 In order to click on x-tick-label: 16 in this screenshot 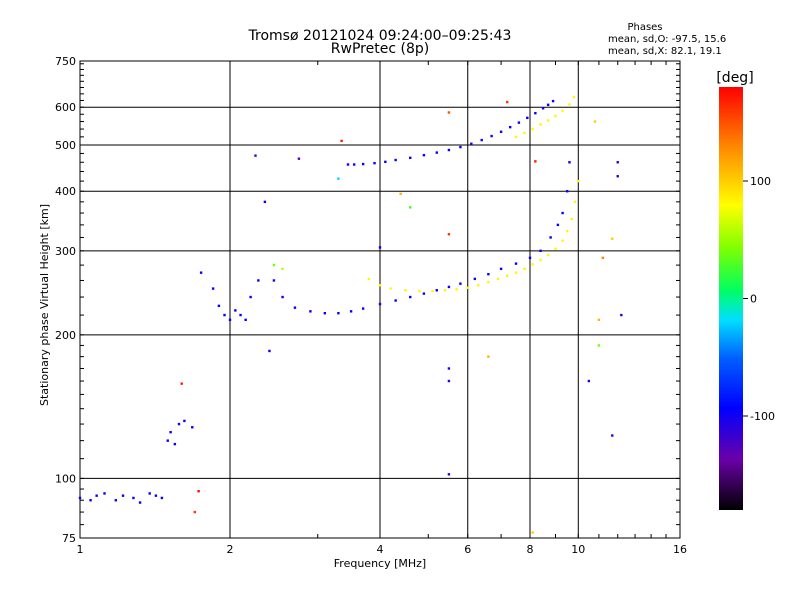, I will do `click(680, 549)`.